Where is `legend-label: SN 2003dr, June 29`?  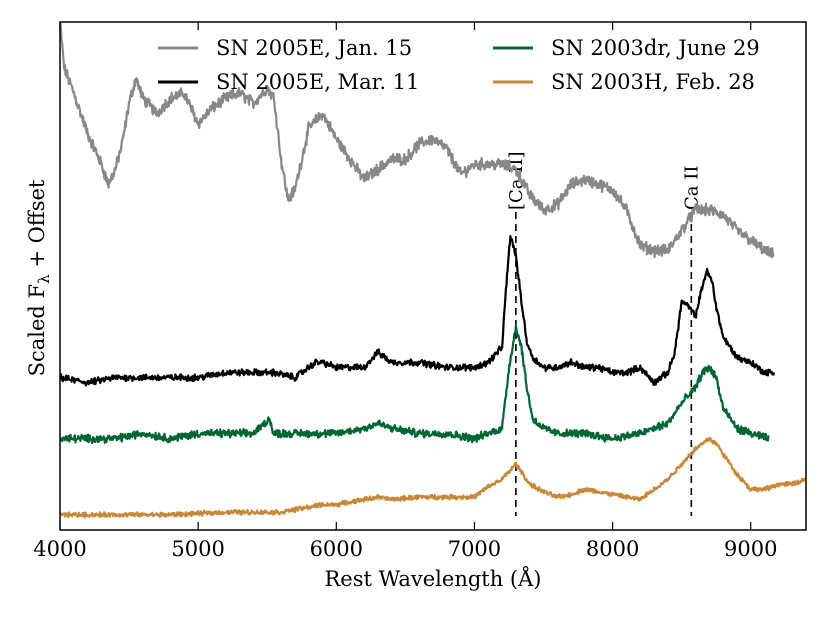 legend-label: SN 2003dr, June 29 is located at coordinates (655, 48).